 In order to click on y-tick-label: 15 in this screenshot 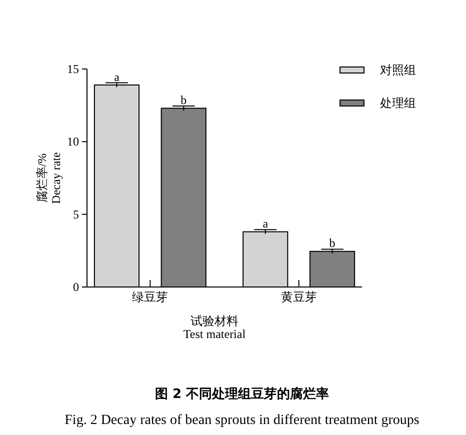, I will do `click(73, 69)`.